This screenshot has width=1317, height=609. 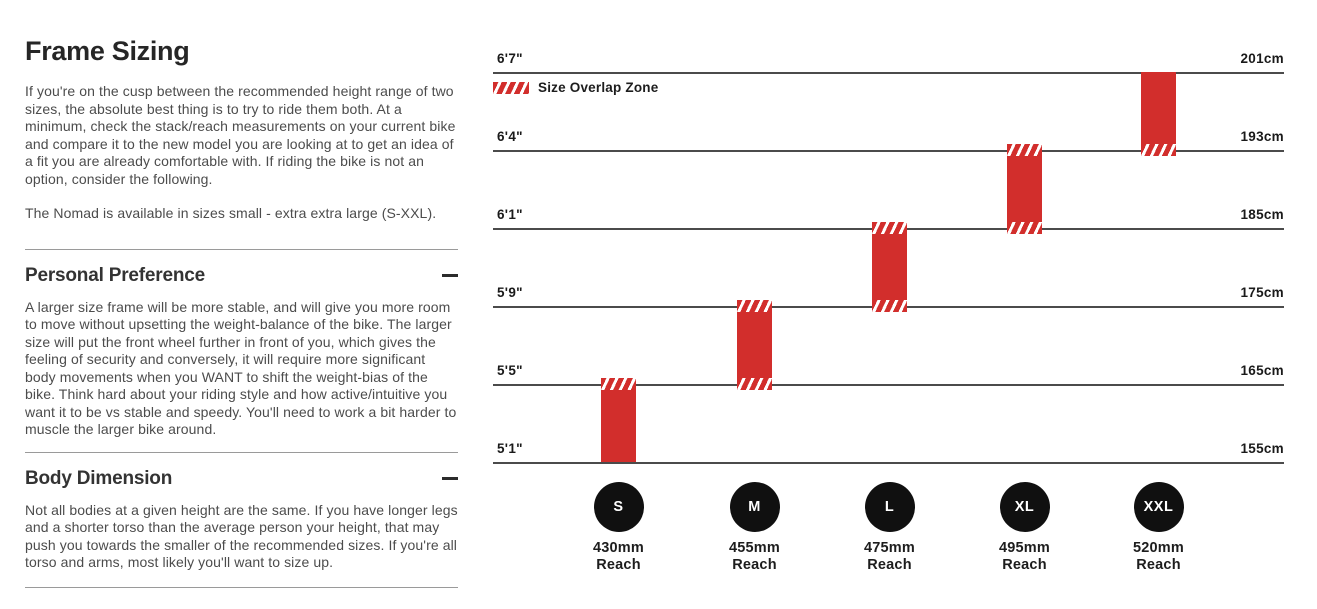 I want to click on height-label-ft: 5'1", so click(x=510, y=448).